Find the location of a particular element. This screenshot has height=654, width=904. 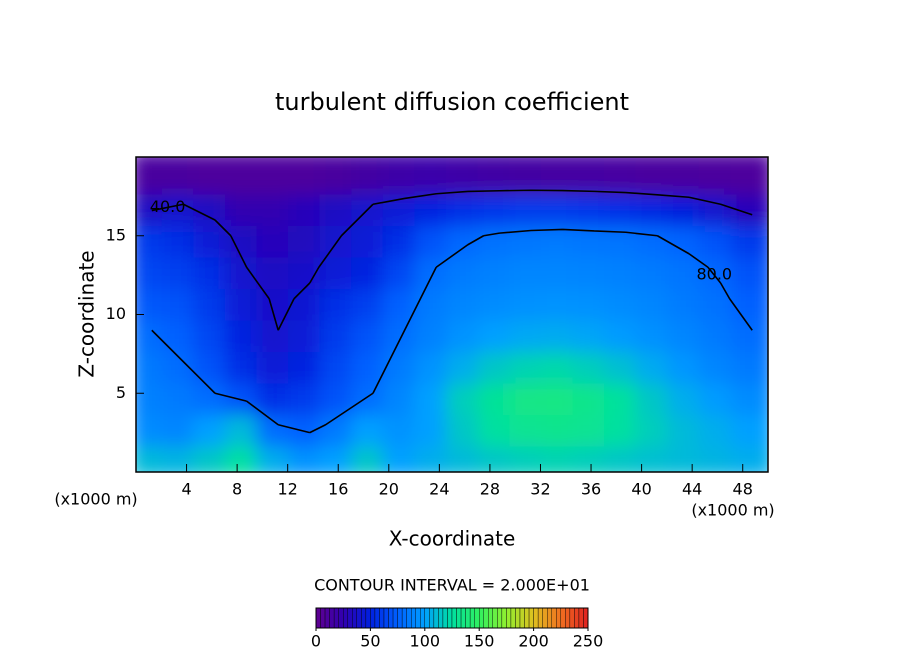

annotation: CONTOUR INTERVAL = 2.000E+01 is located at coordinates (452, 585).